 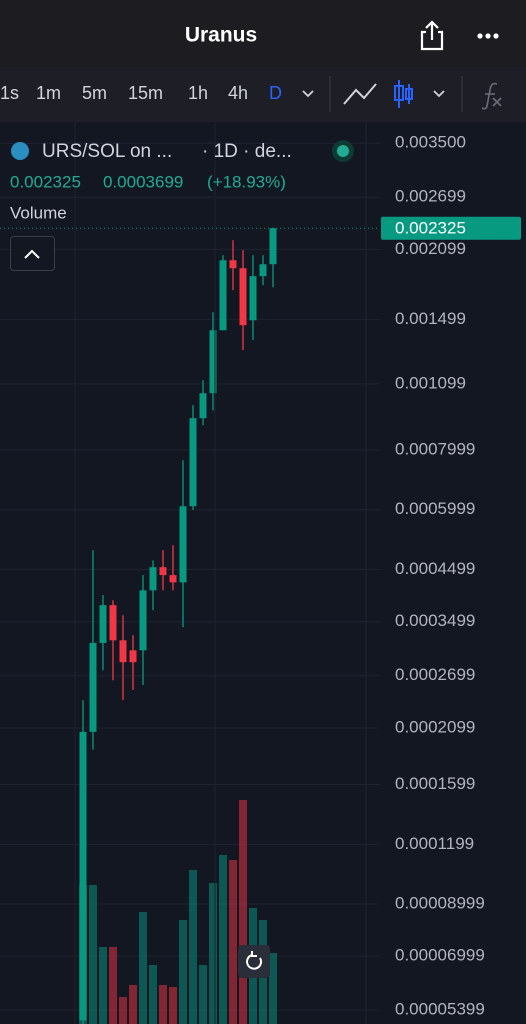 What do you see at coordinates (435, 448) in the screenshot?
I see `y-tick-label: 0.0007999` at bounding box center [435, 448].